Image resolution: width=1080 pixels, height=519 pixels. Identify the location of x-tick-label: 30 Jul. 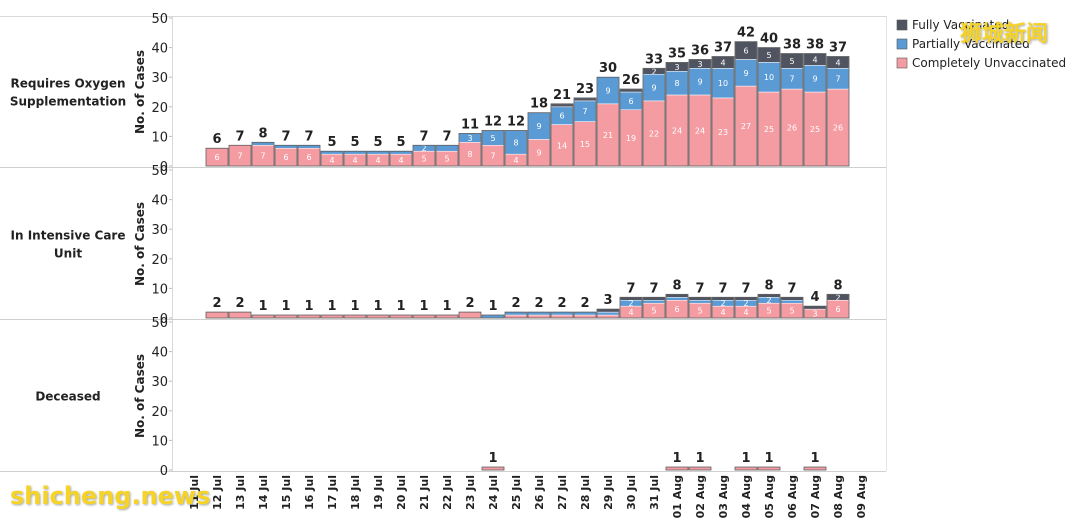
(631, 492).